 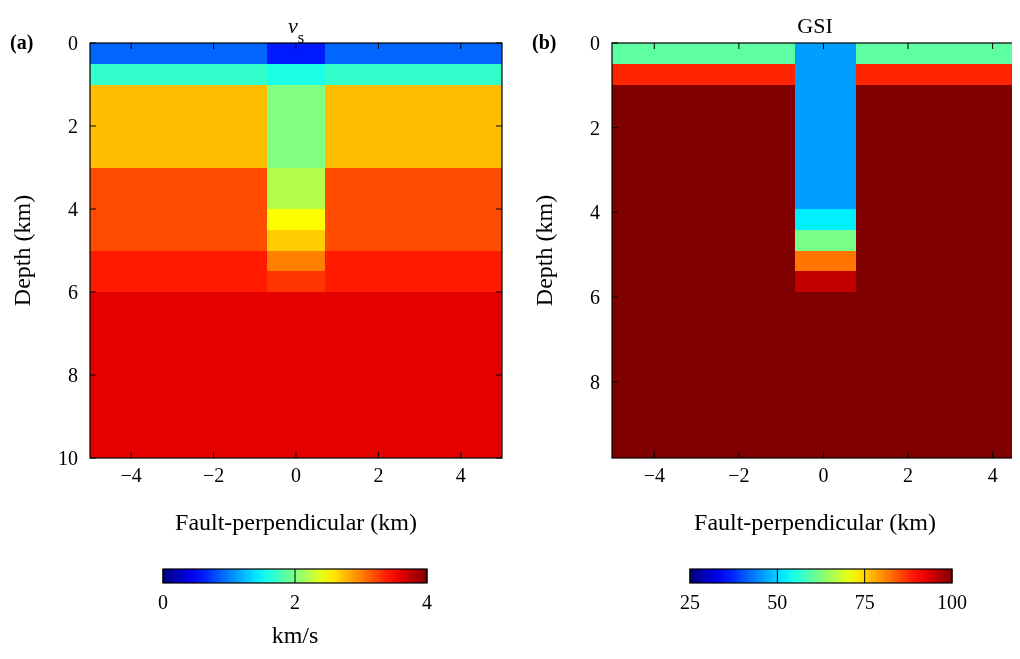 What do you see at coordinates (815, 25) in the screenshot?
I see `chart-title: GSI` at bounding box center [815, 25].